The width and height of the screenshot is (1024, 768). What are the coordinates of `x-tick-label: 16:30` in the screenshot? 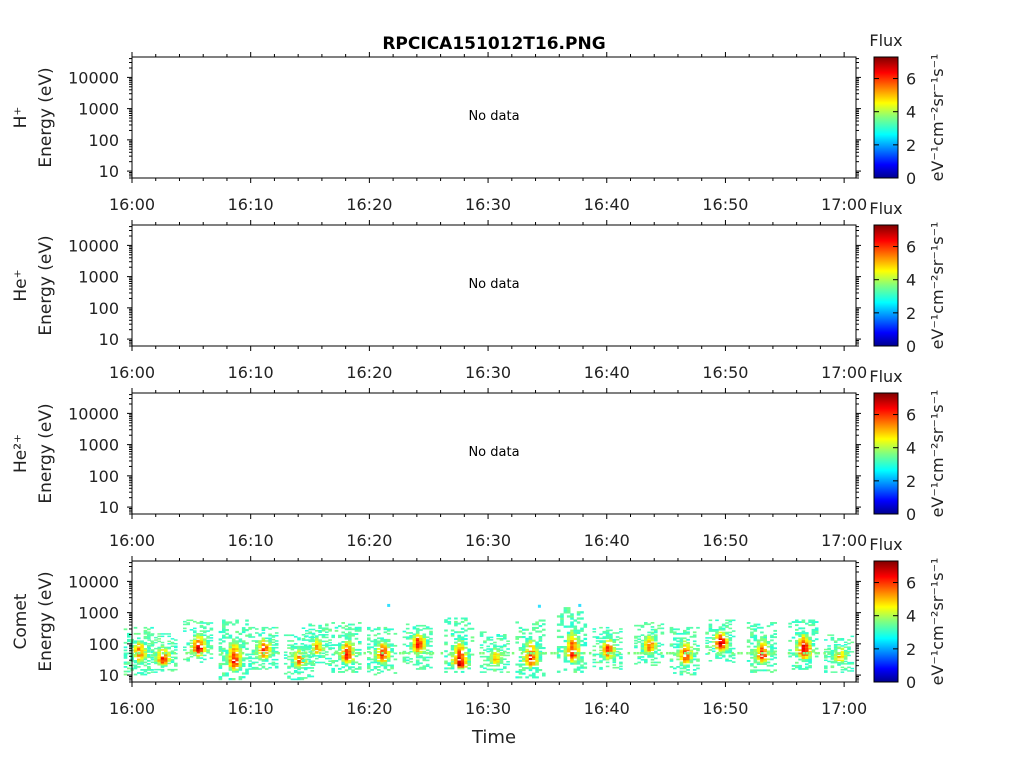 It's located at (488, 540).